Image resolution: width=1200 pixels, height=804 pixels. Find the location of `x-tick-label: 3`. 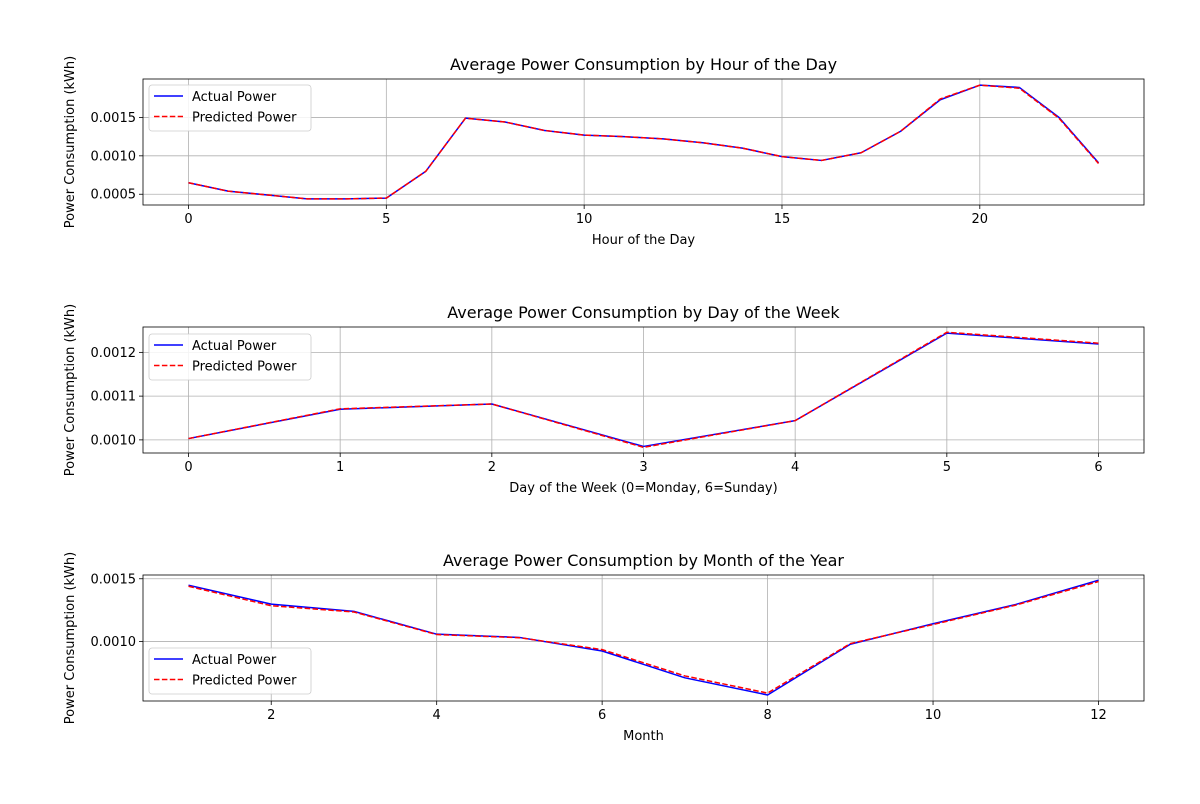

x-tick-label: 3 is located at coordinates (643, 467).